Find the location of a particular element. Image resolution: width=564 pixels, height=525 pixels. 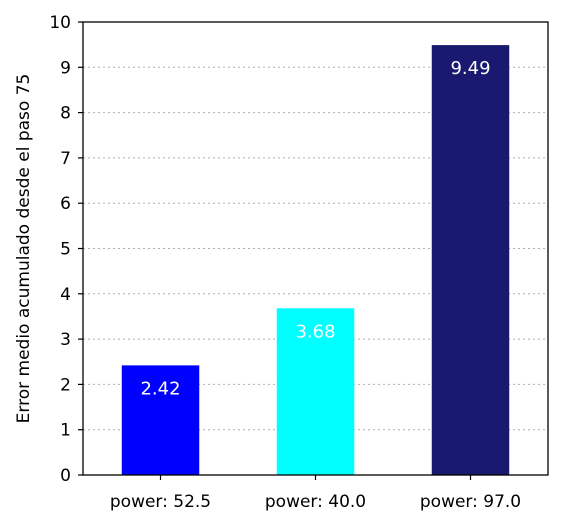

y-tick-label: 6 is located at coordinates (65, 204).